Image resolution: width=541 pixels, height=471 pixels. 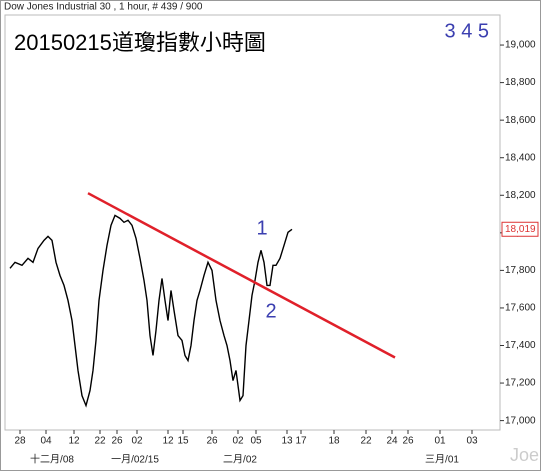 I want to click on last-price-box, so click(x=520, y=229).